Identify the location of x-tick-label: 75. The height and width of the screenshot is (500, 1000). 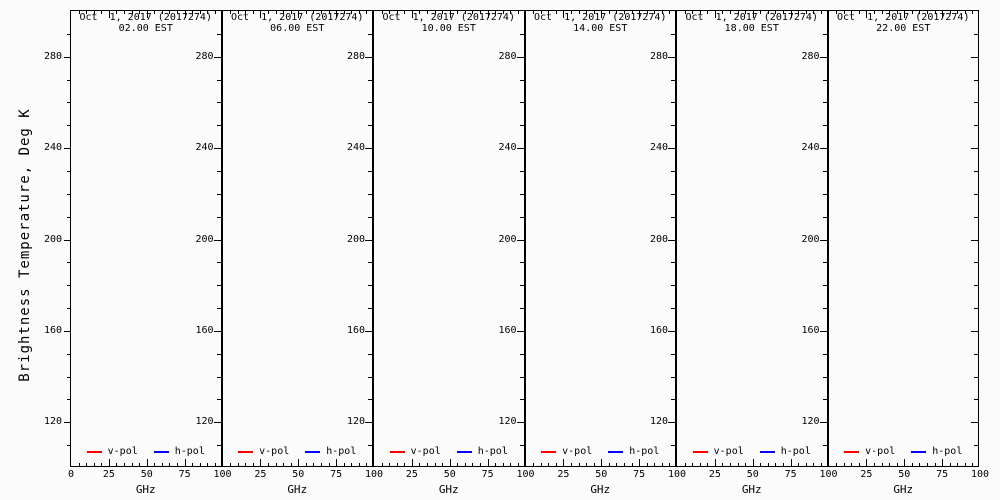
(184, 474).